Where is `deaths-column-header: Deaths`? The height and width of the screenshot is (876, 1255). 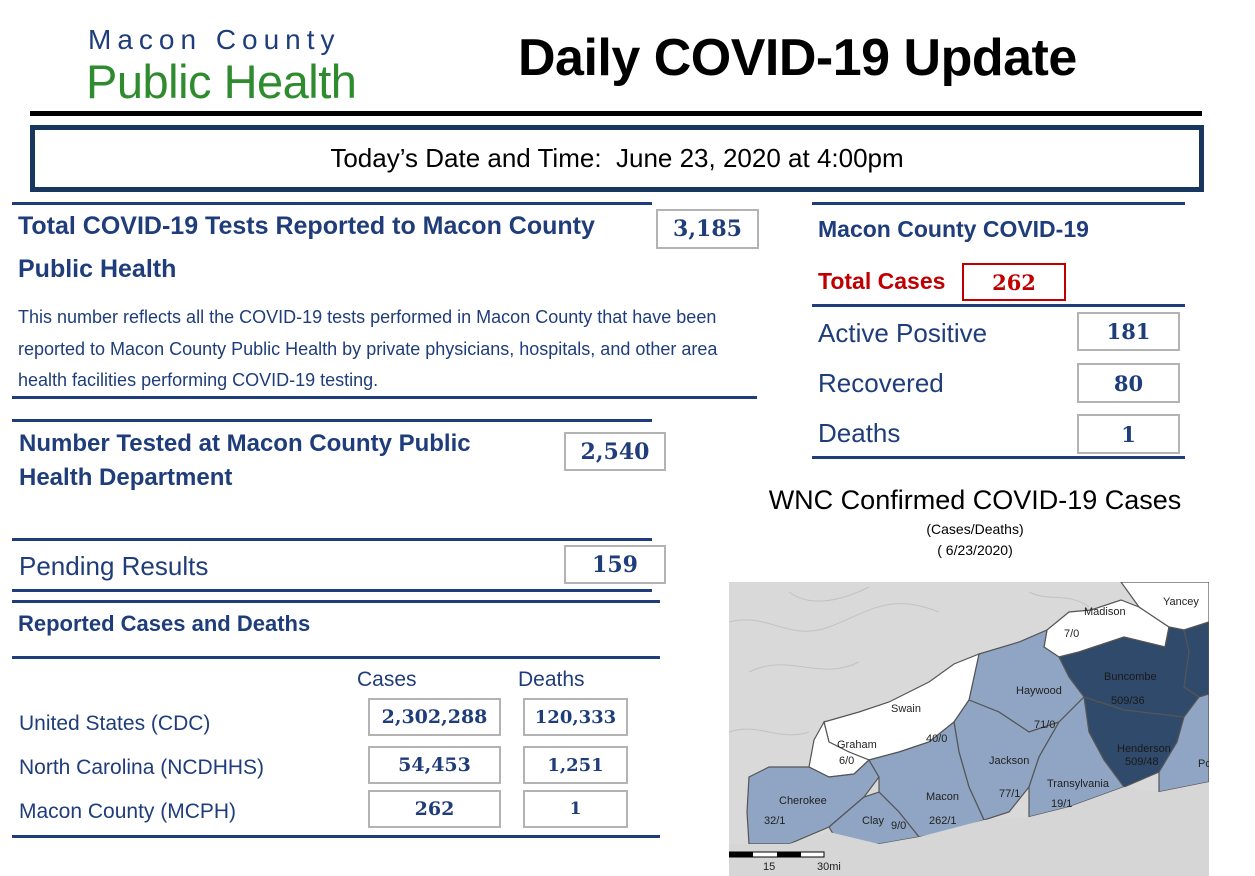
deaths-column-header: Deaths is located at coordinates (551, 679).